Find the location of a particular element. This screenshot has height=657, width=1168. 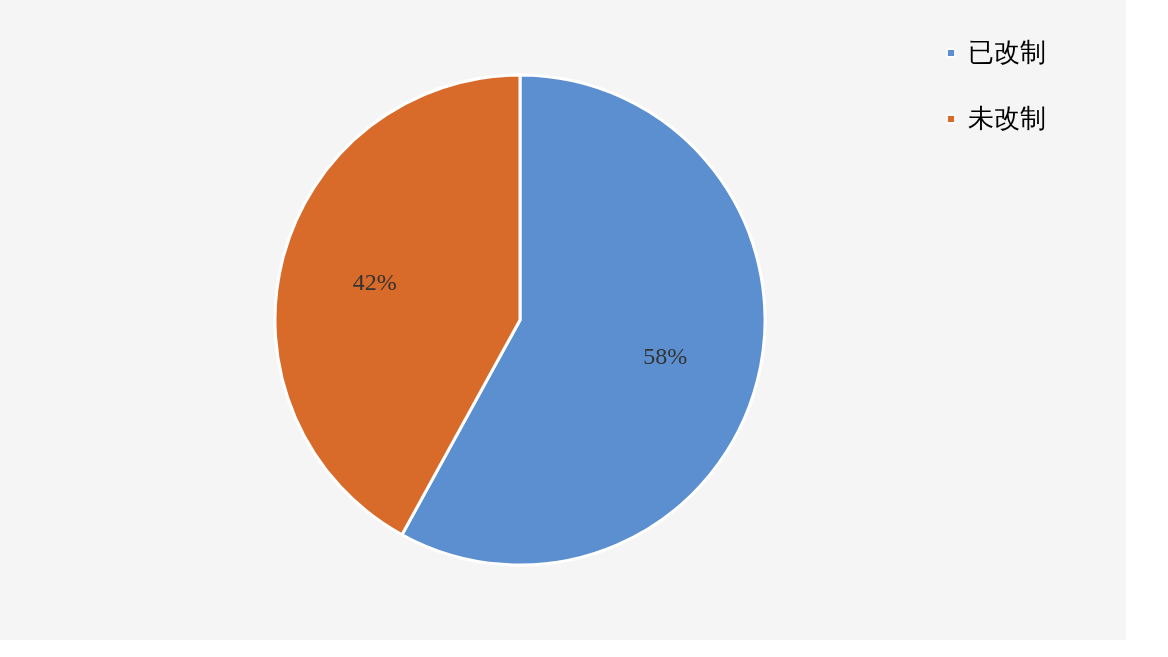

data-label: 42% is located at coordinates (374, 281).